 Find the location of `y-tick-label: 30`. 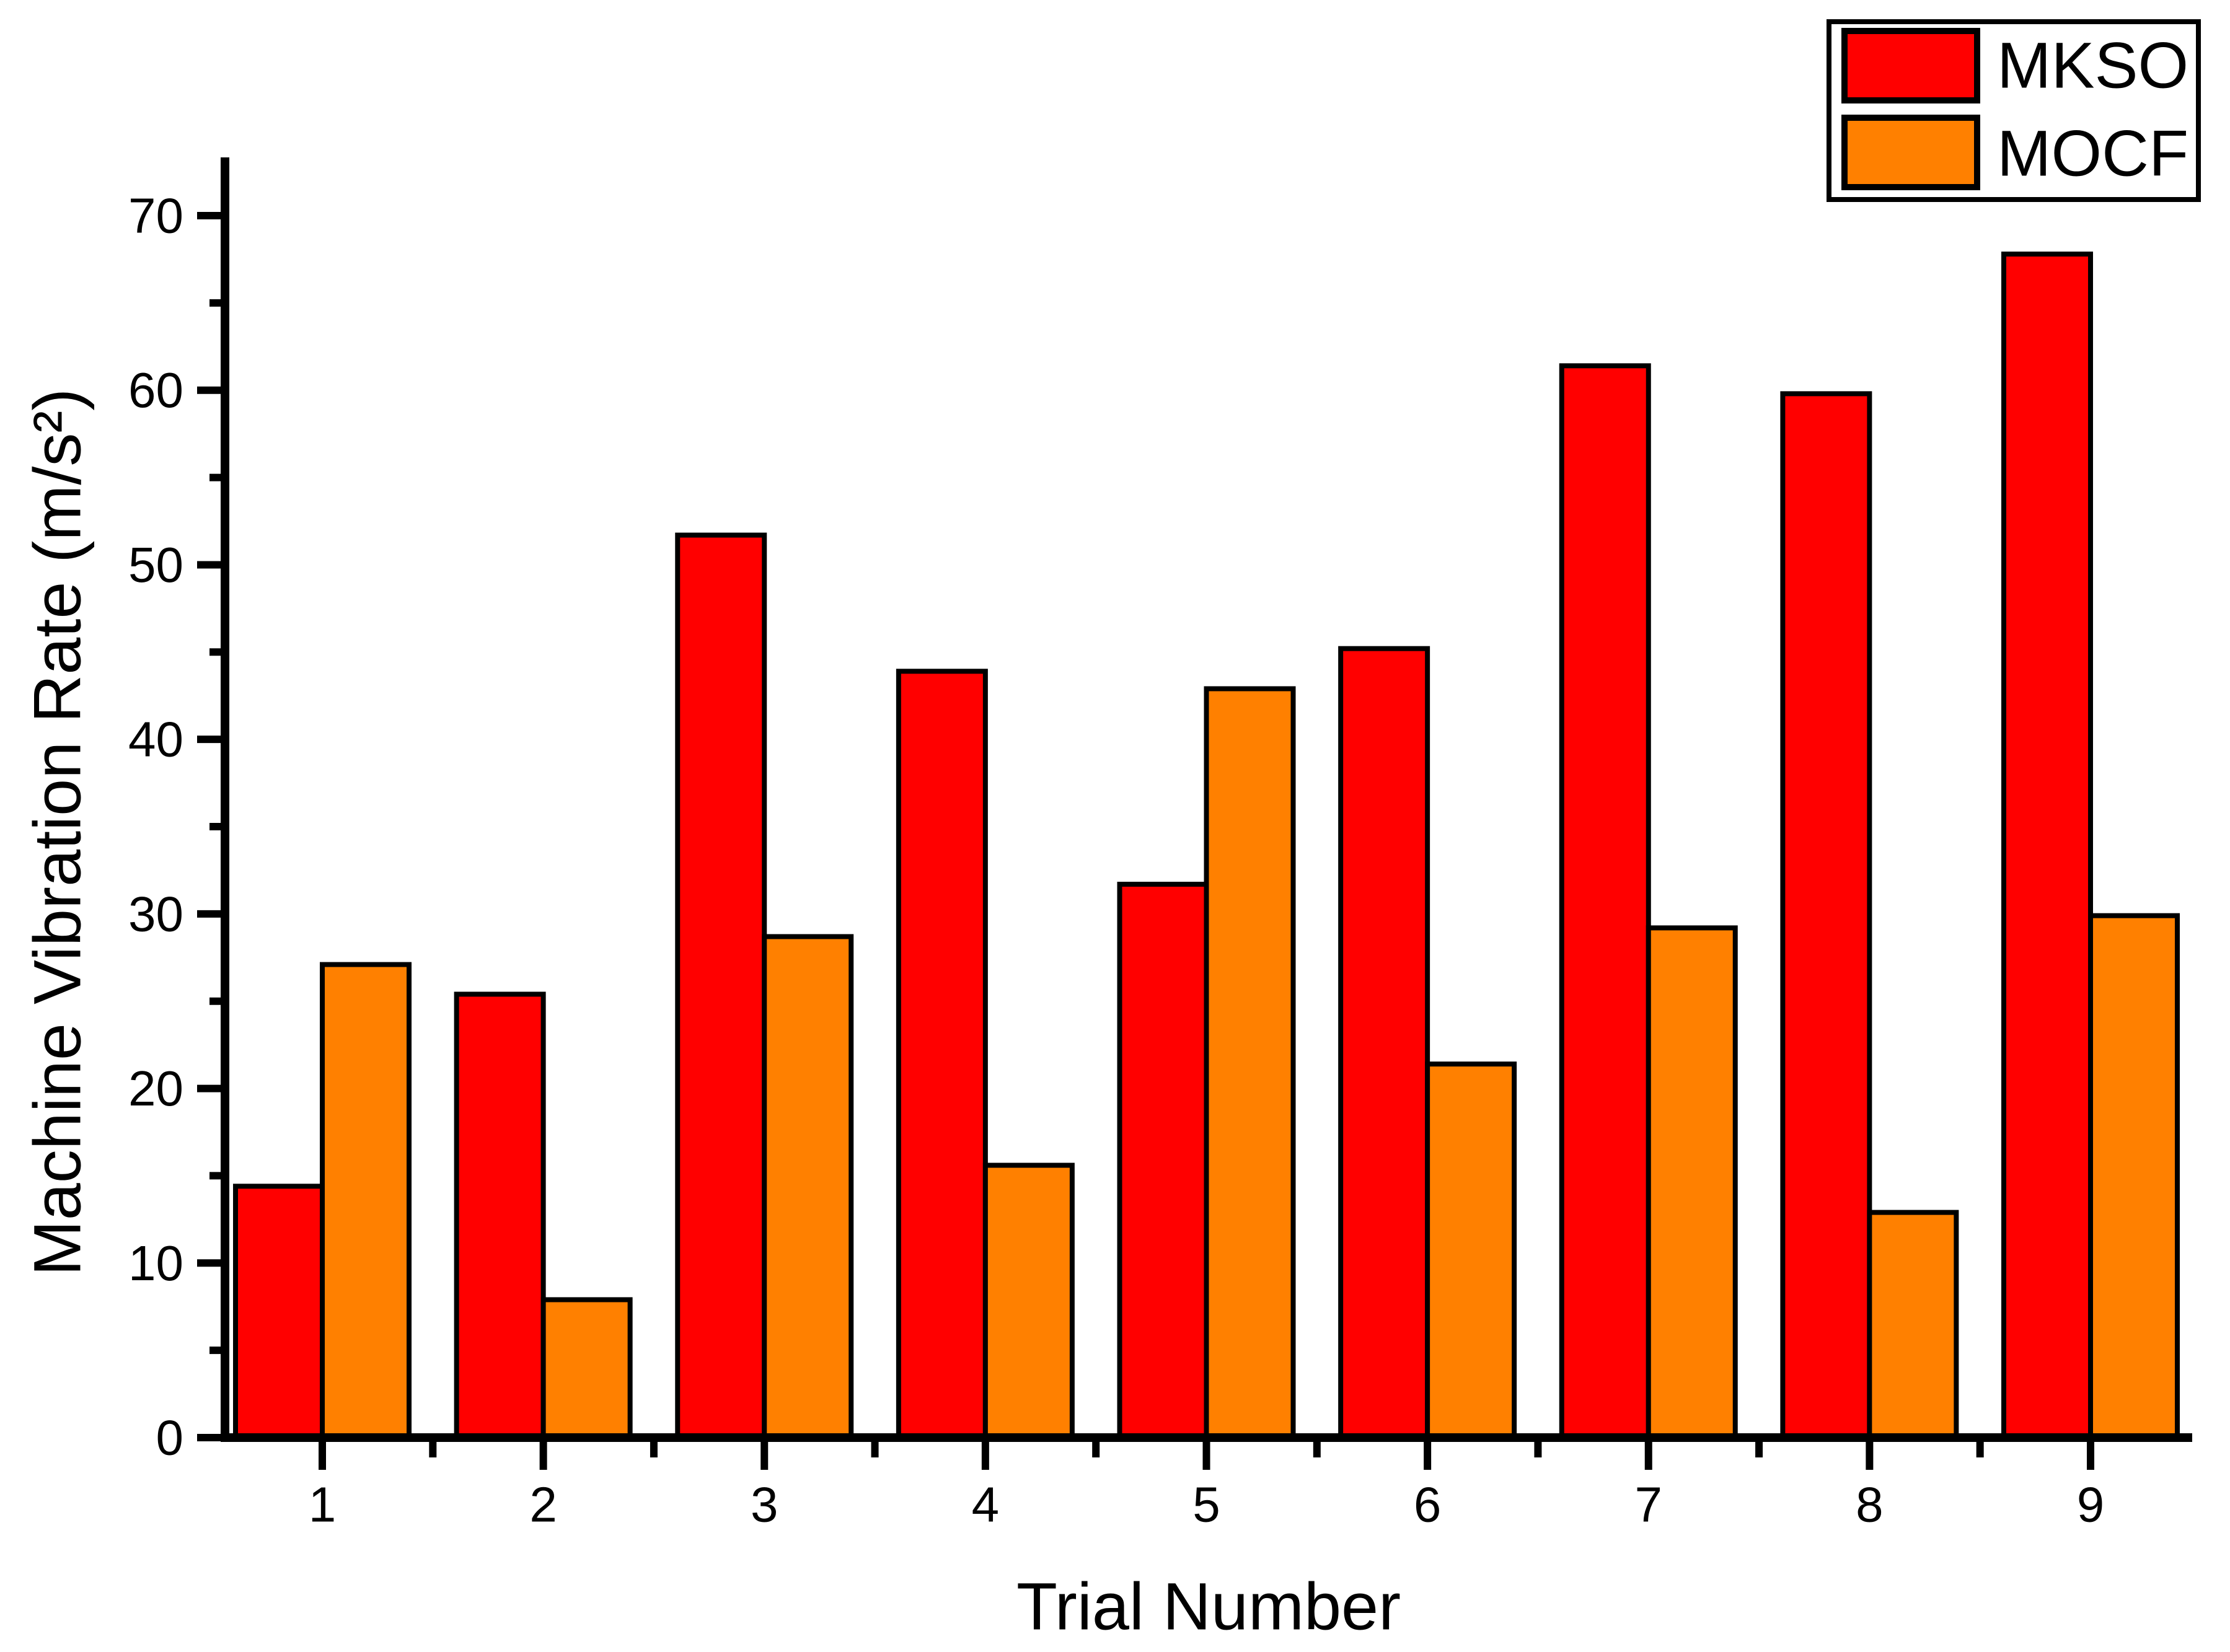

y-tick-label: 30 is located at coordinates (155, 913).